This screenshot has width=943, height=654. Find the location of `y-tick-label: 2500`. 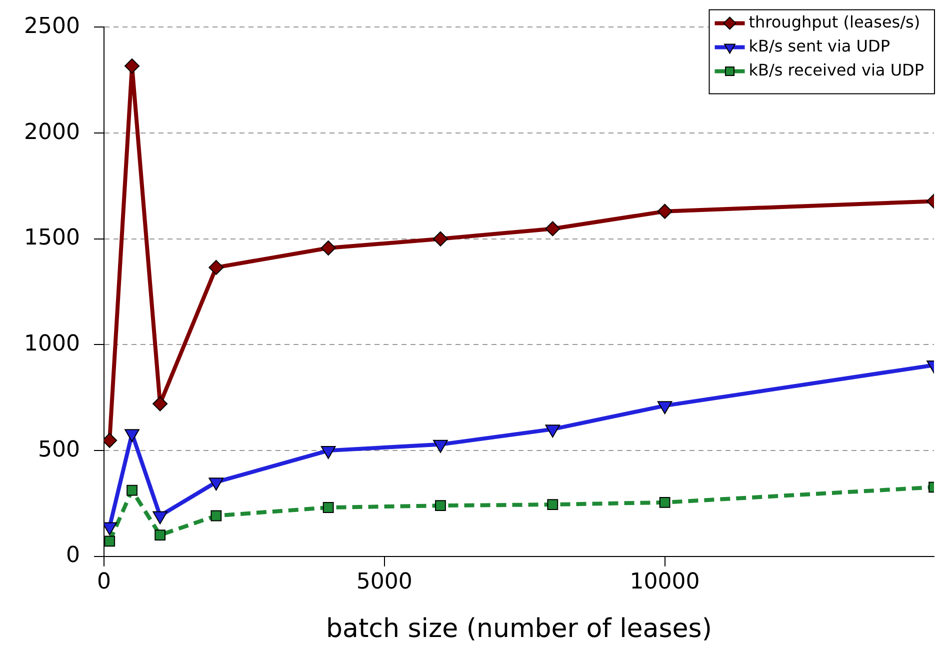

y-tick-label: 2500 is located at coordinates (52, 26).